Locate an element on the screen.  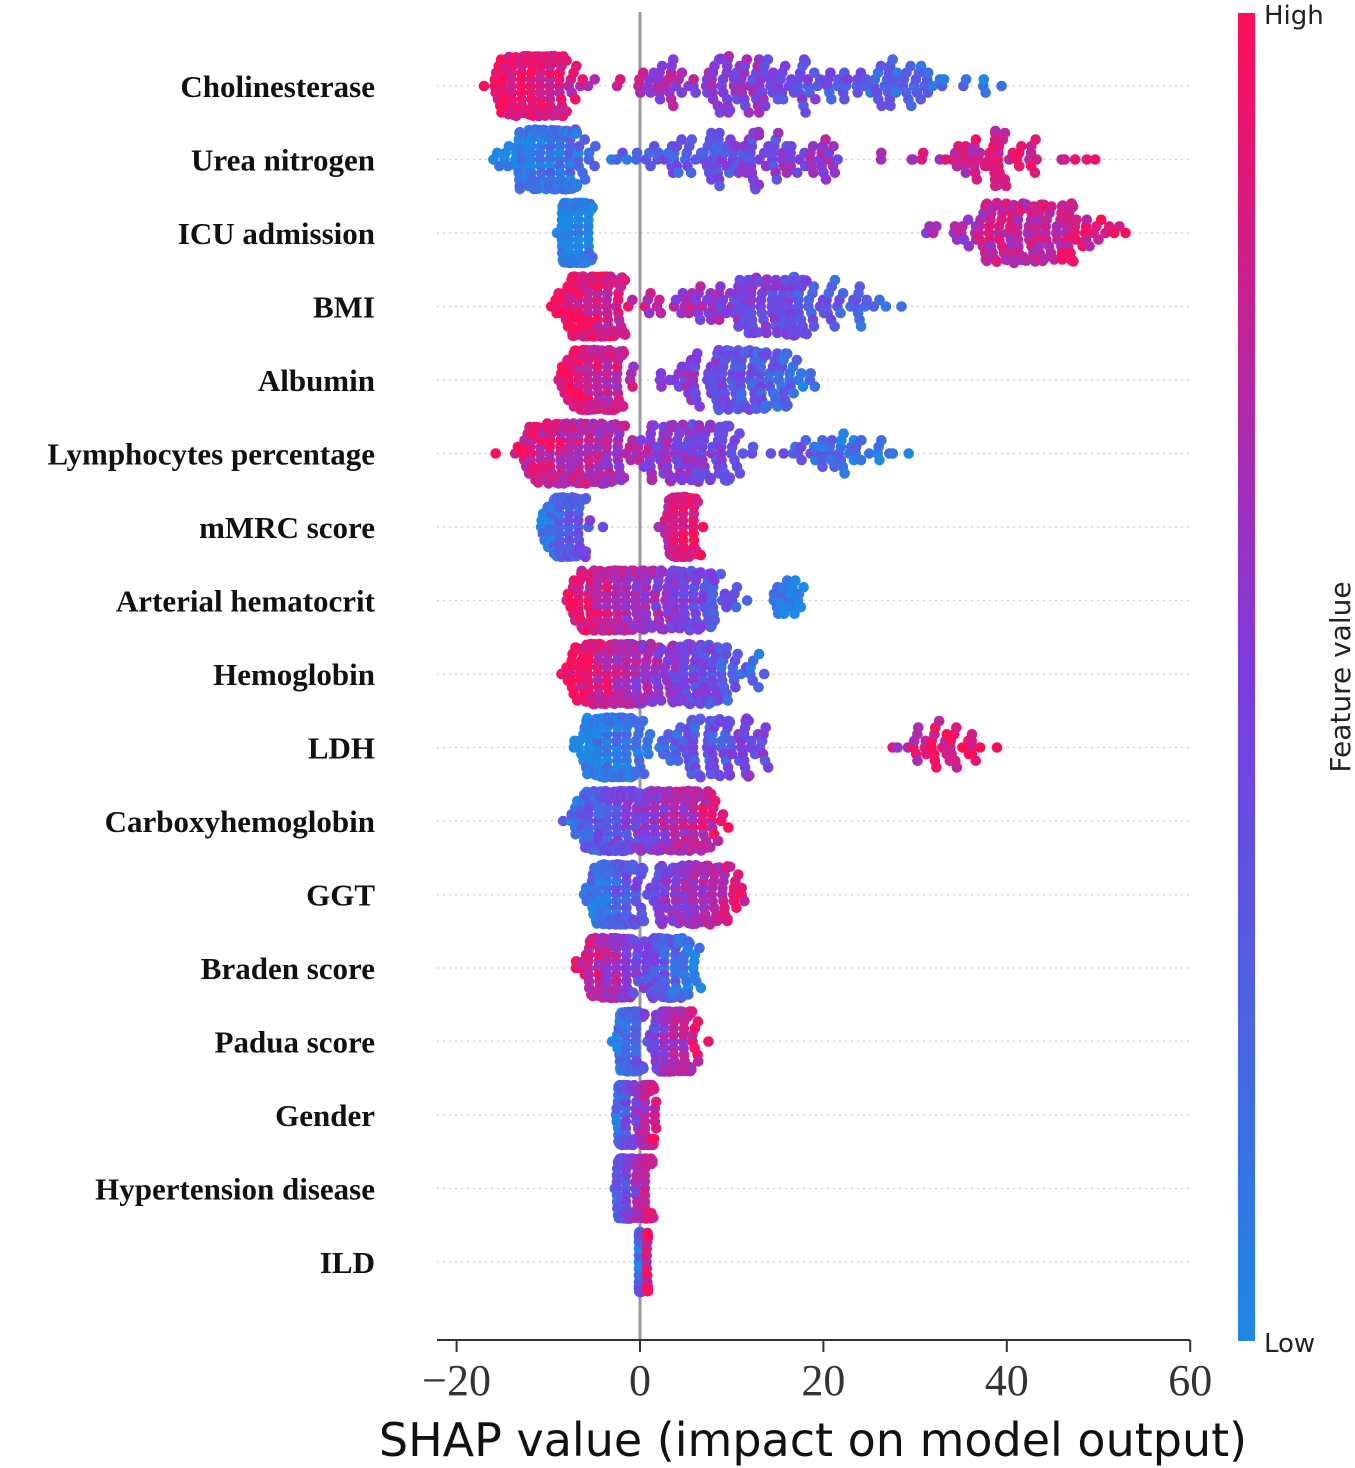
feature-label: Lymphocytes percentage is located at coordinates (211, 454).